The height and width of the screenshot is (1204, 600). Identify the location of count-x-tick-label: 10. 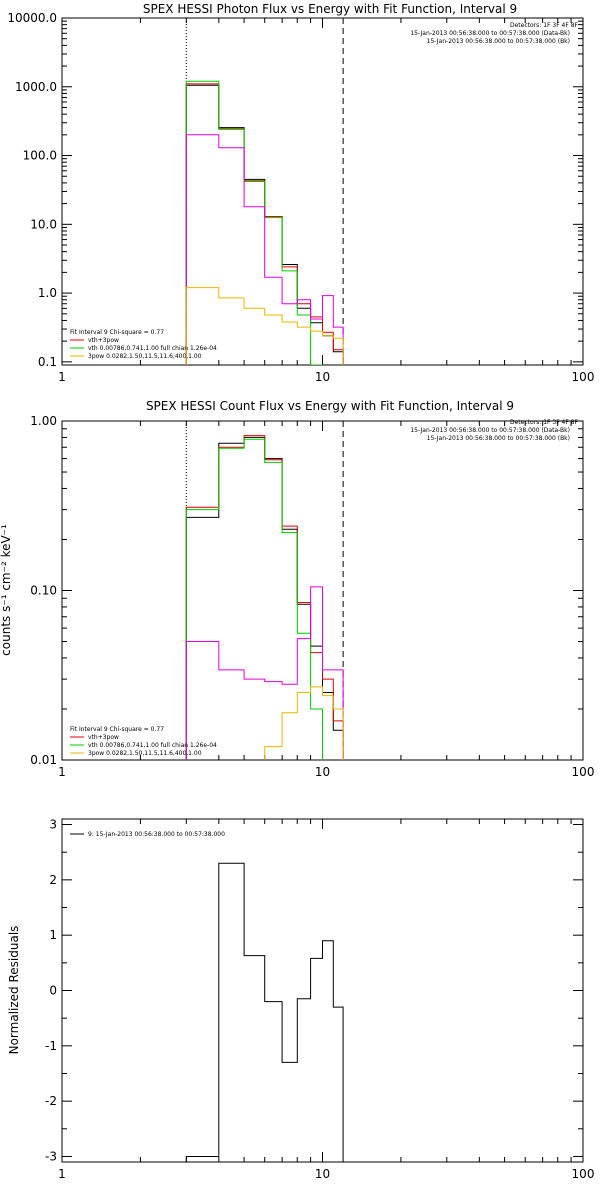
(322, 772).